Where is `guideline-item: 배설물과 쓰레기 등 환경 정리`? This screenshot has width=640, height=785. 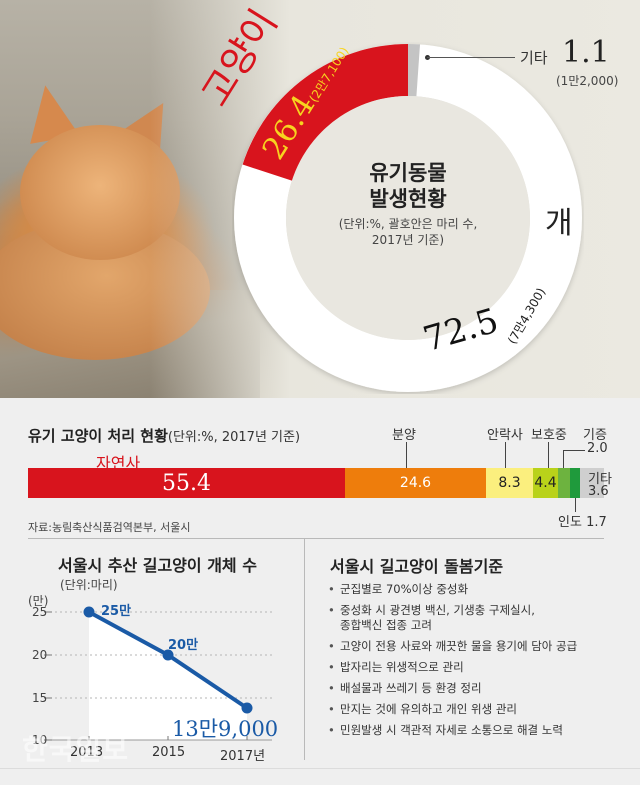
guideline-item: 배설물과 쓰레기 등 환경 정리 is located at coordinates (478, 688).